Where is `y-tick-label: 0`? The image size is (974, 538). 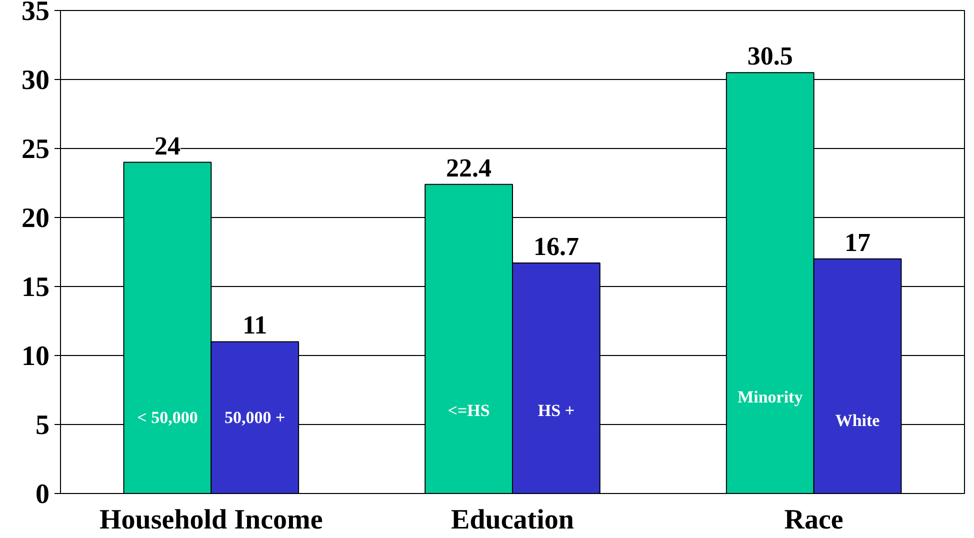 y-tick-label: 0 is located at coordinates (43, 494).